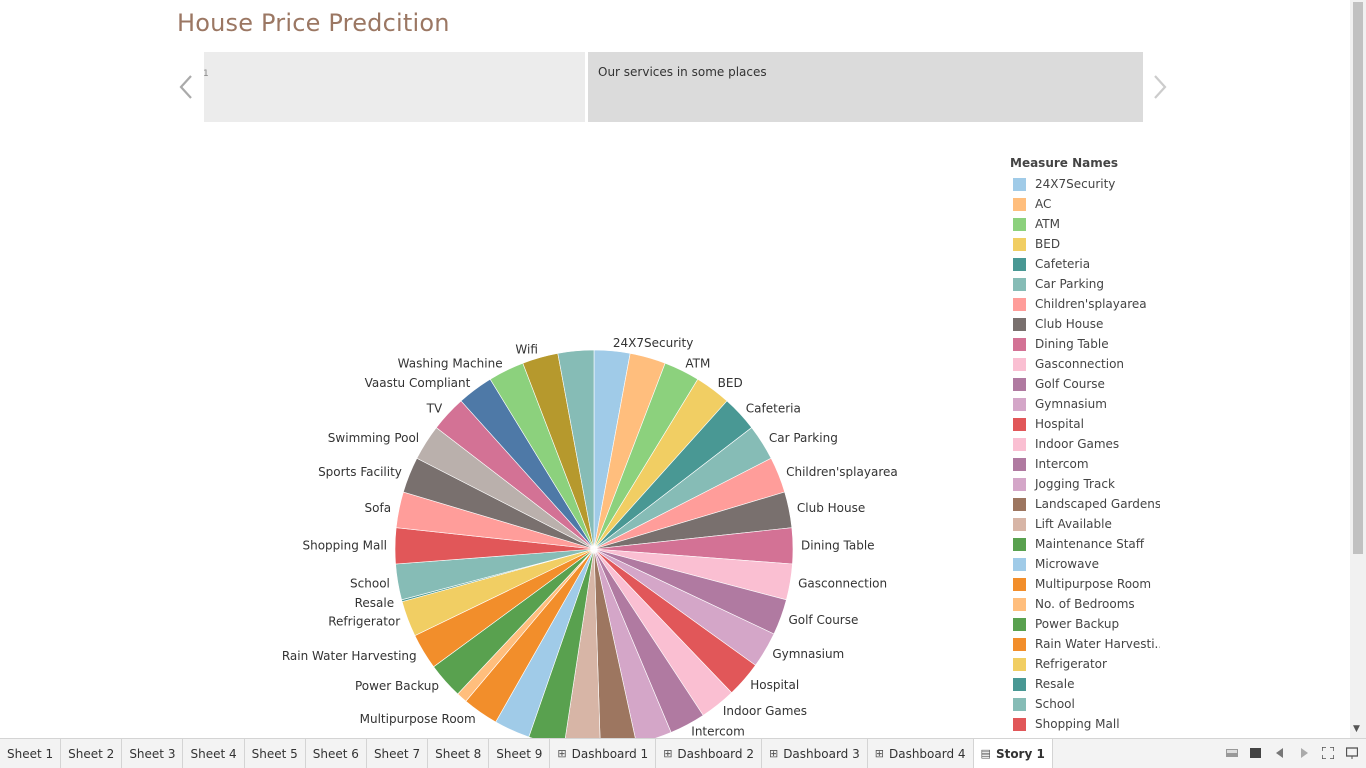  Describe the element at coordinates (1055, 704) in the screenshot. I see `legend-item-label: School` at that location.